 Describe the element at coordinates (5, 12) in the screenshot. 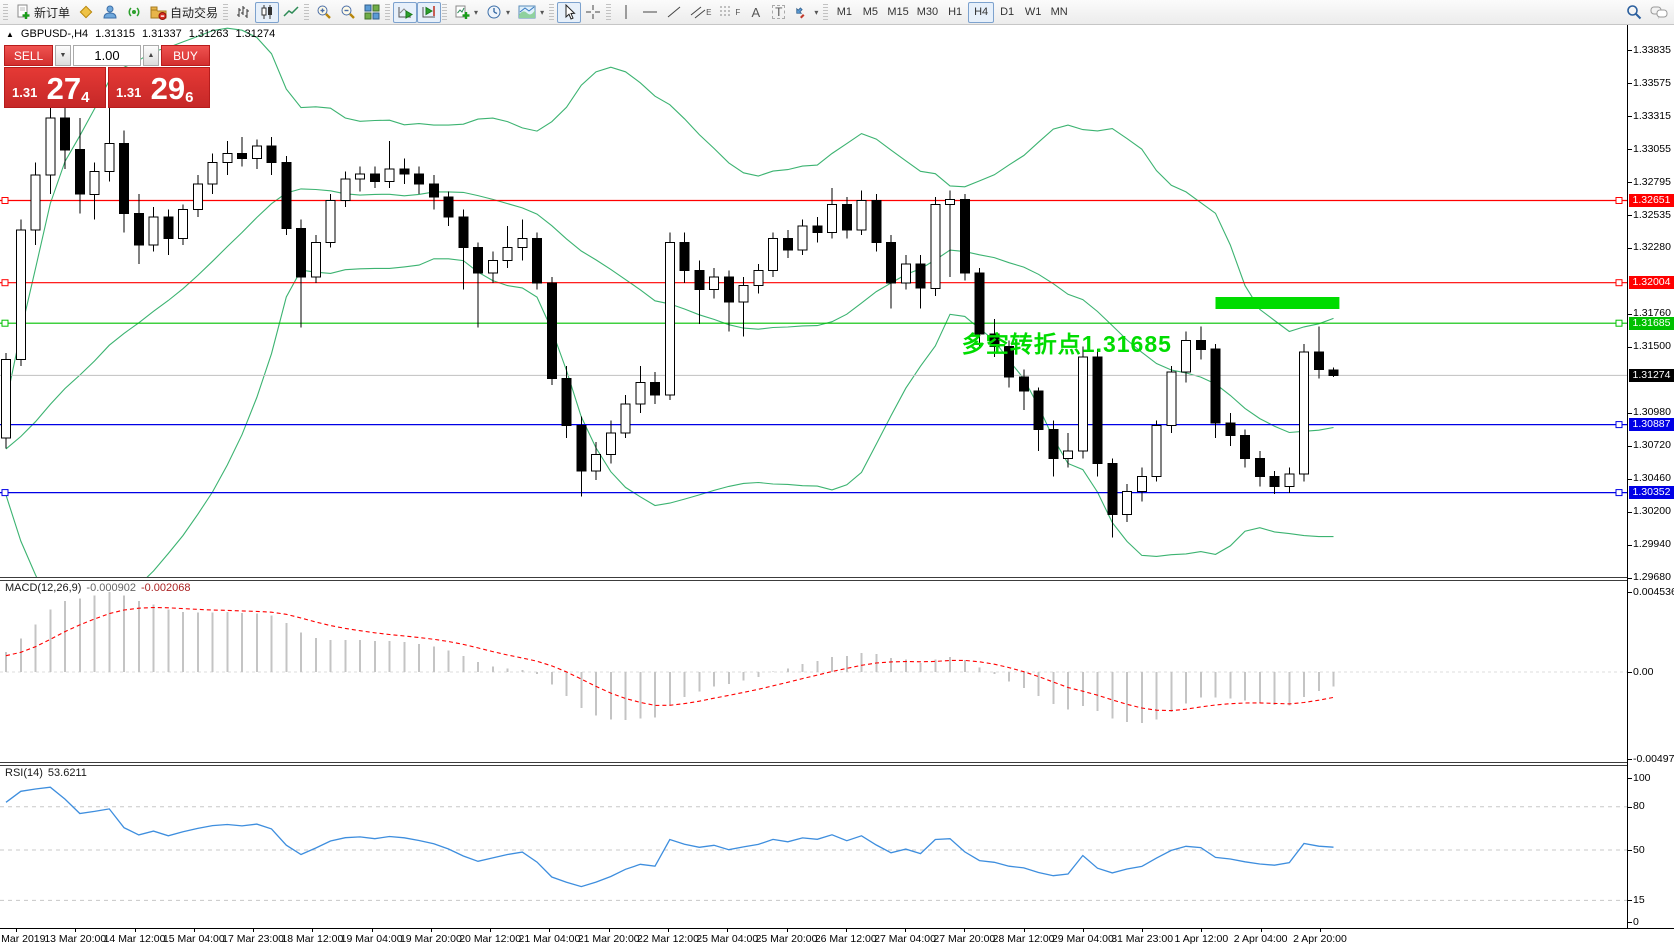

I see `toolbar-handle` at that location.